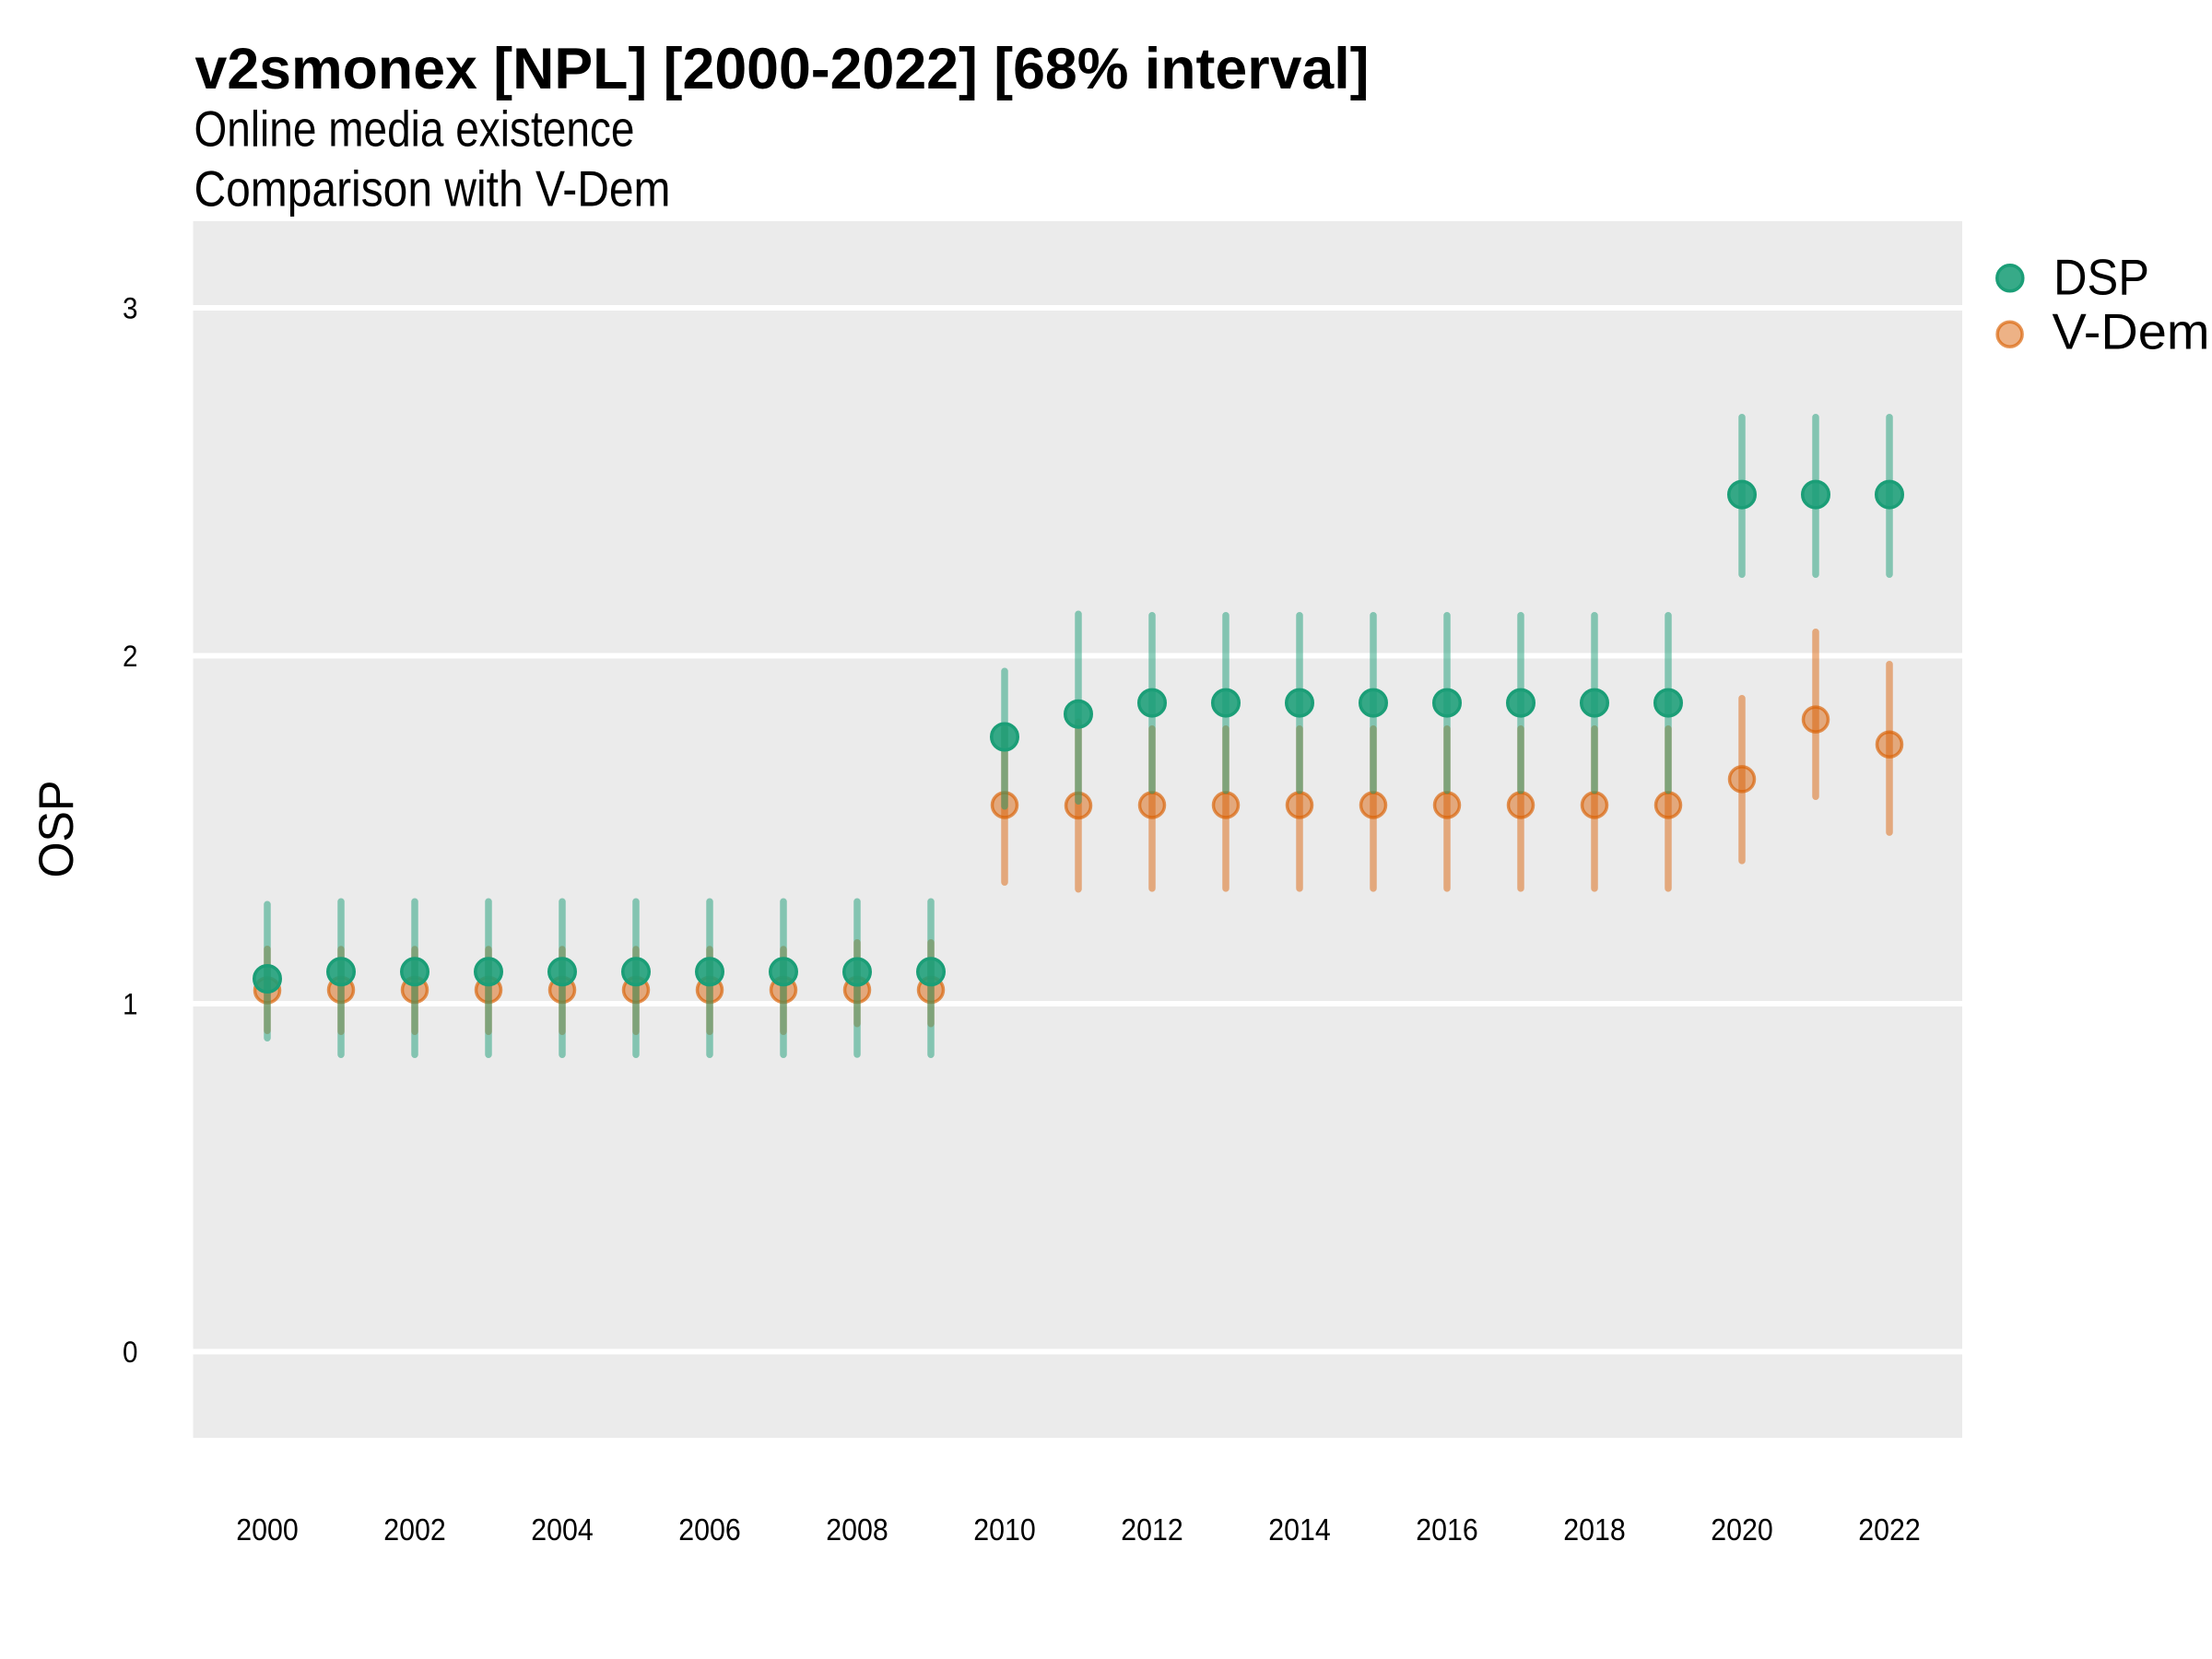 This screenshot has height=1659, width=2212. I want to click on svg-text: 2008, so click(857, 1529).